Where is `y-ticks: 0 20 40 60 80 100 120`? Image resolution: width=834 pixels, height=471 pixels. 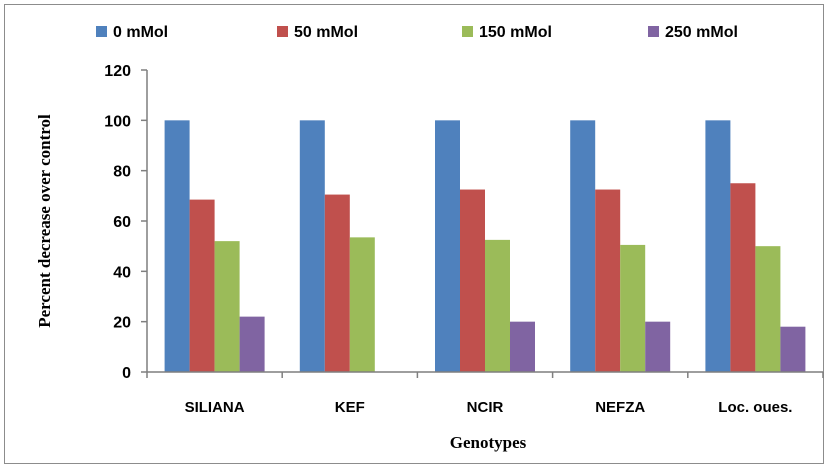
y-ticks: 0 20 40 60 80 100 120 is located at coordinates (125, 222).